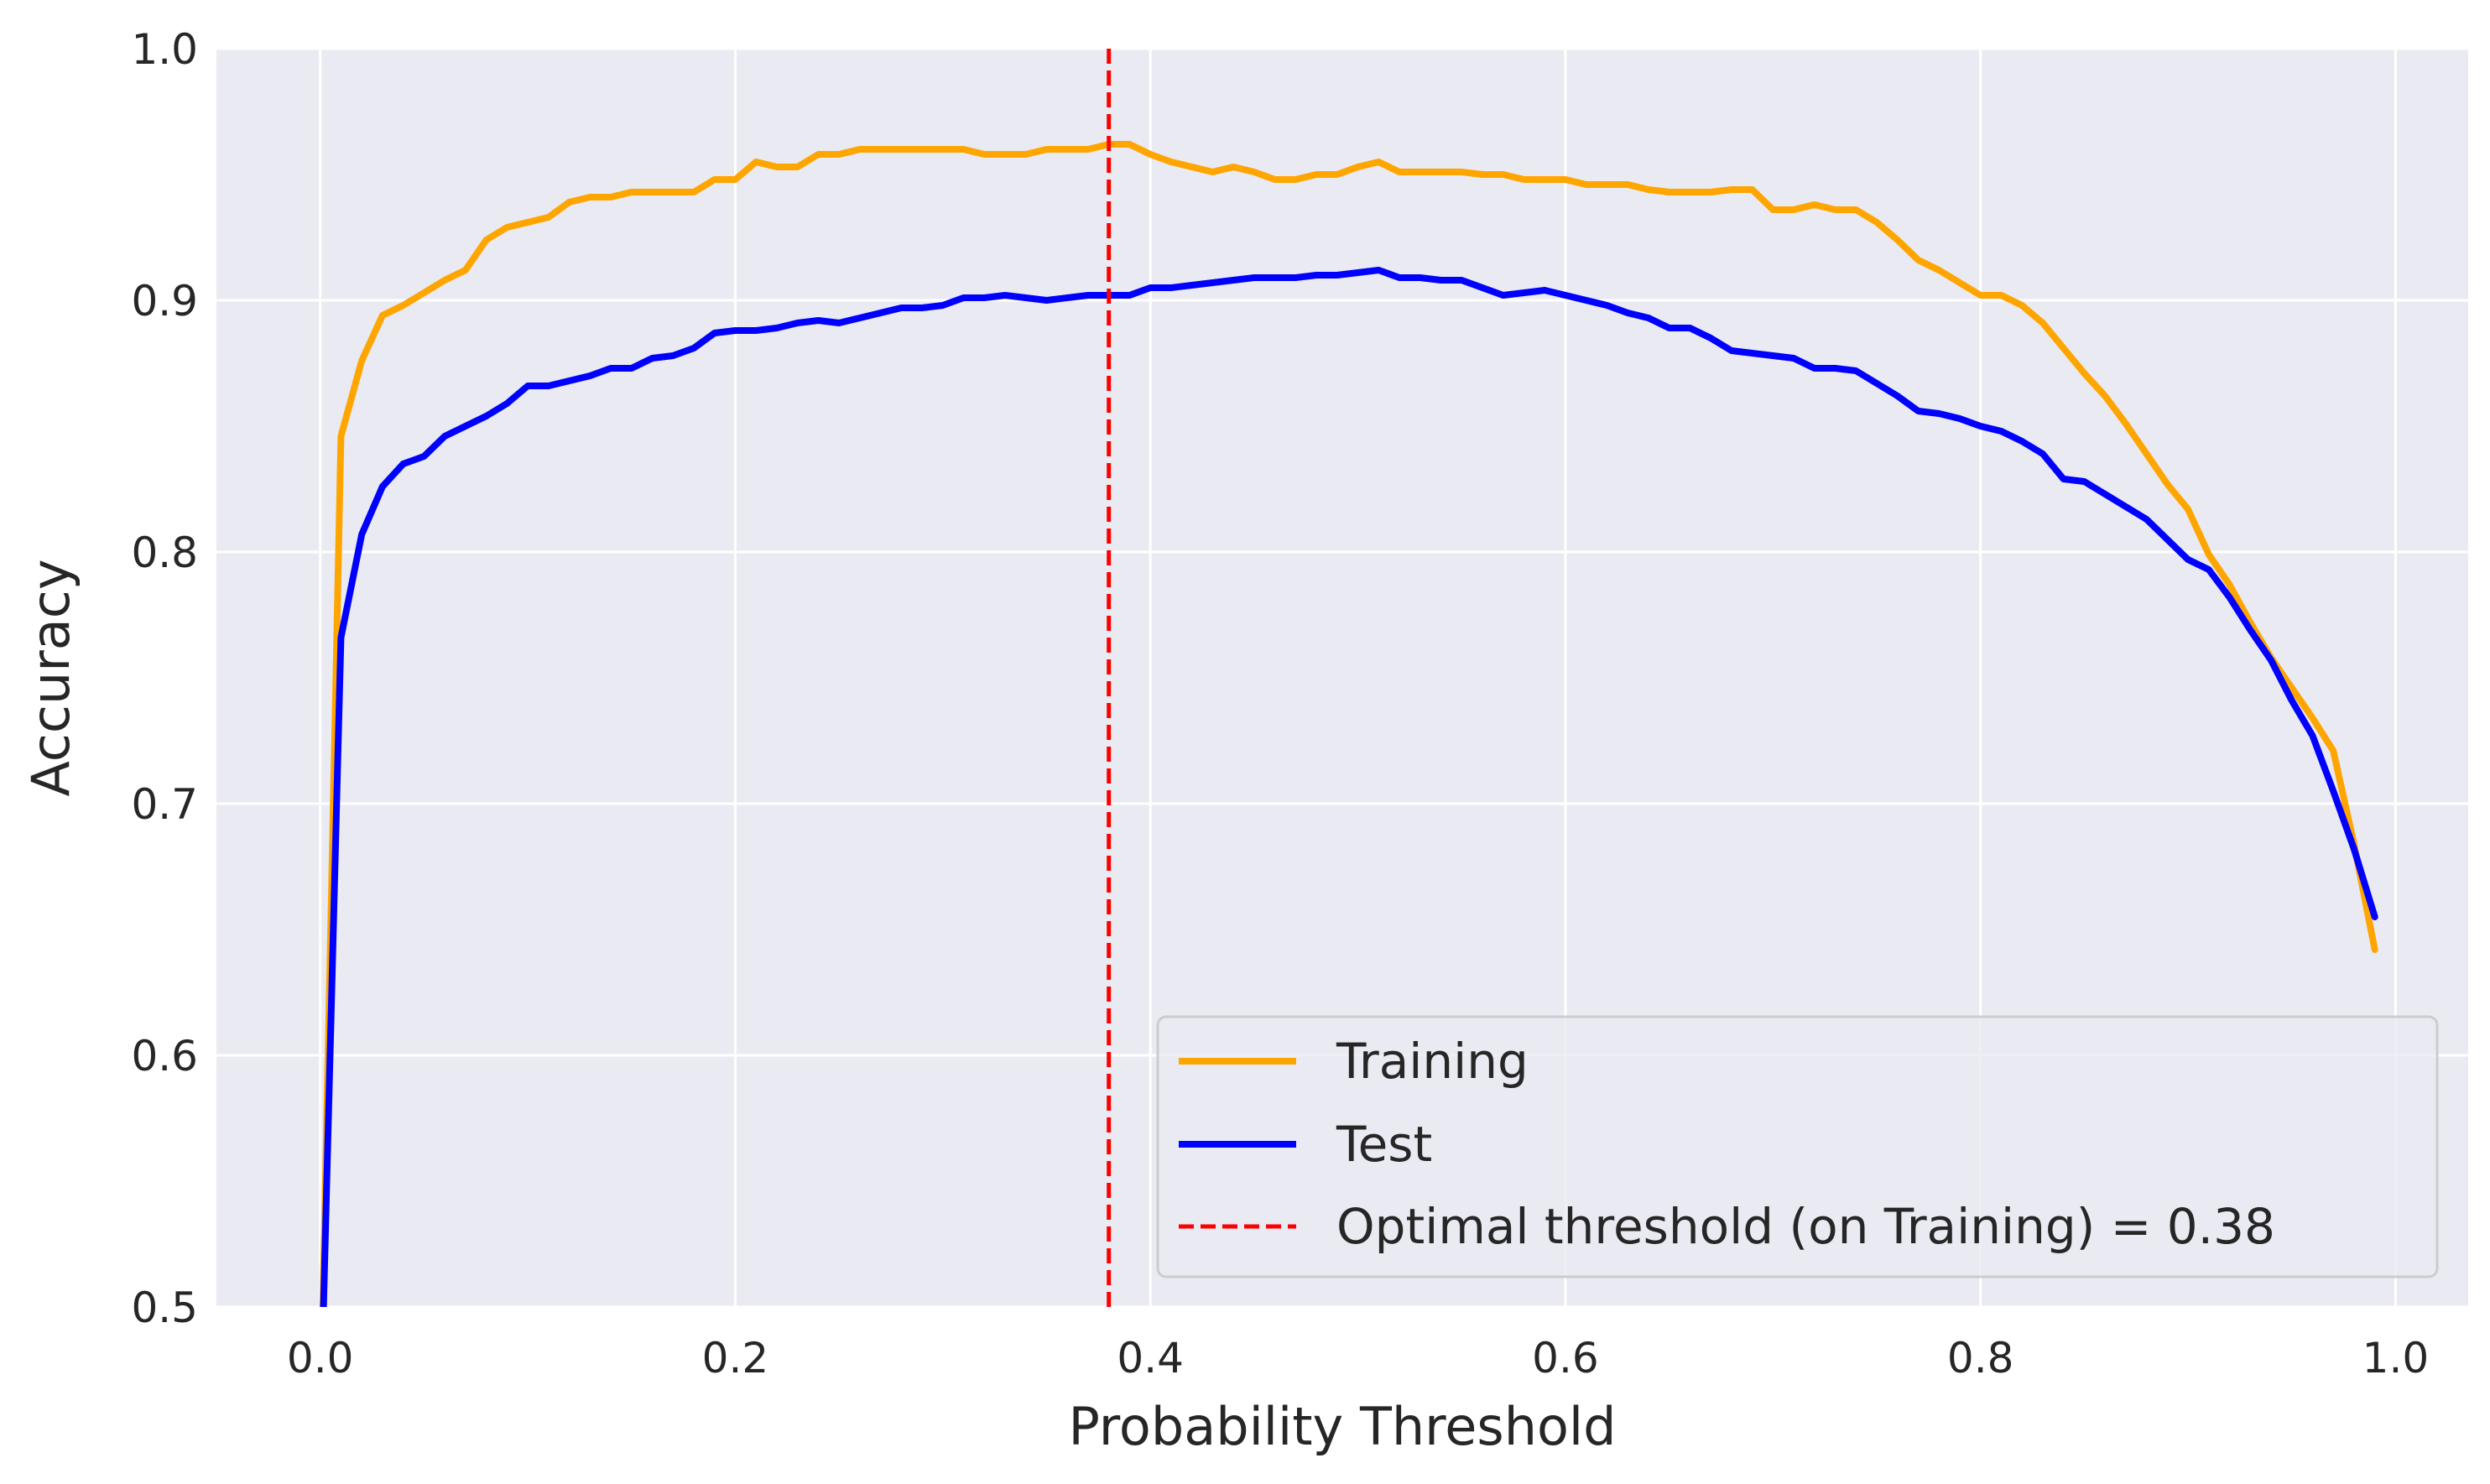 Image resolution: width=2490 pixels, height=1484 pixels. Describe the element at coordinates (164, 301) in the screenshot. I see `y-tick-label: 0.9` at that location.